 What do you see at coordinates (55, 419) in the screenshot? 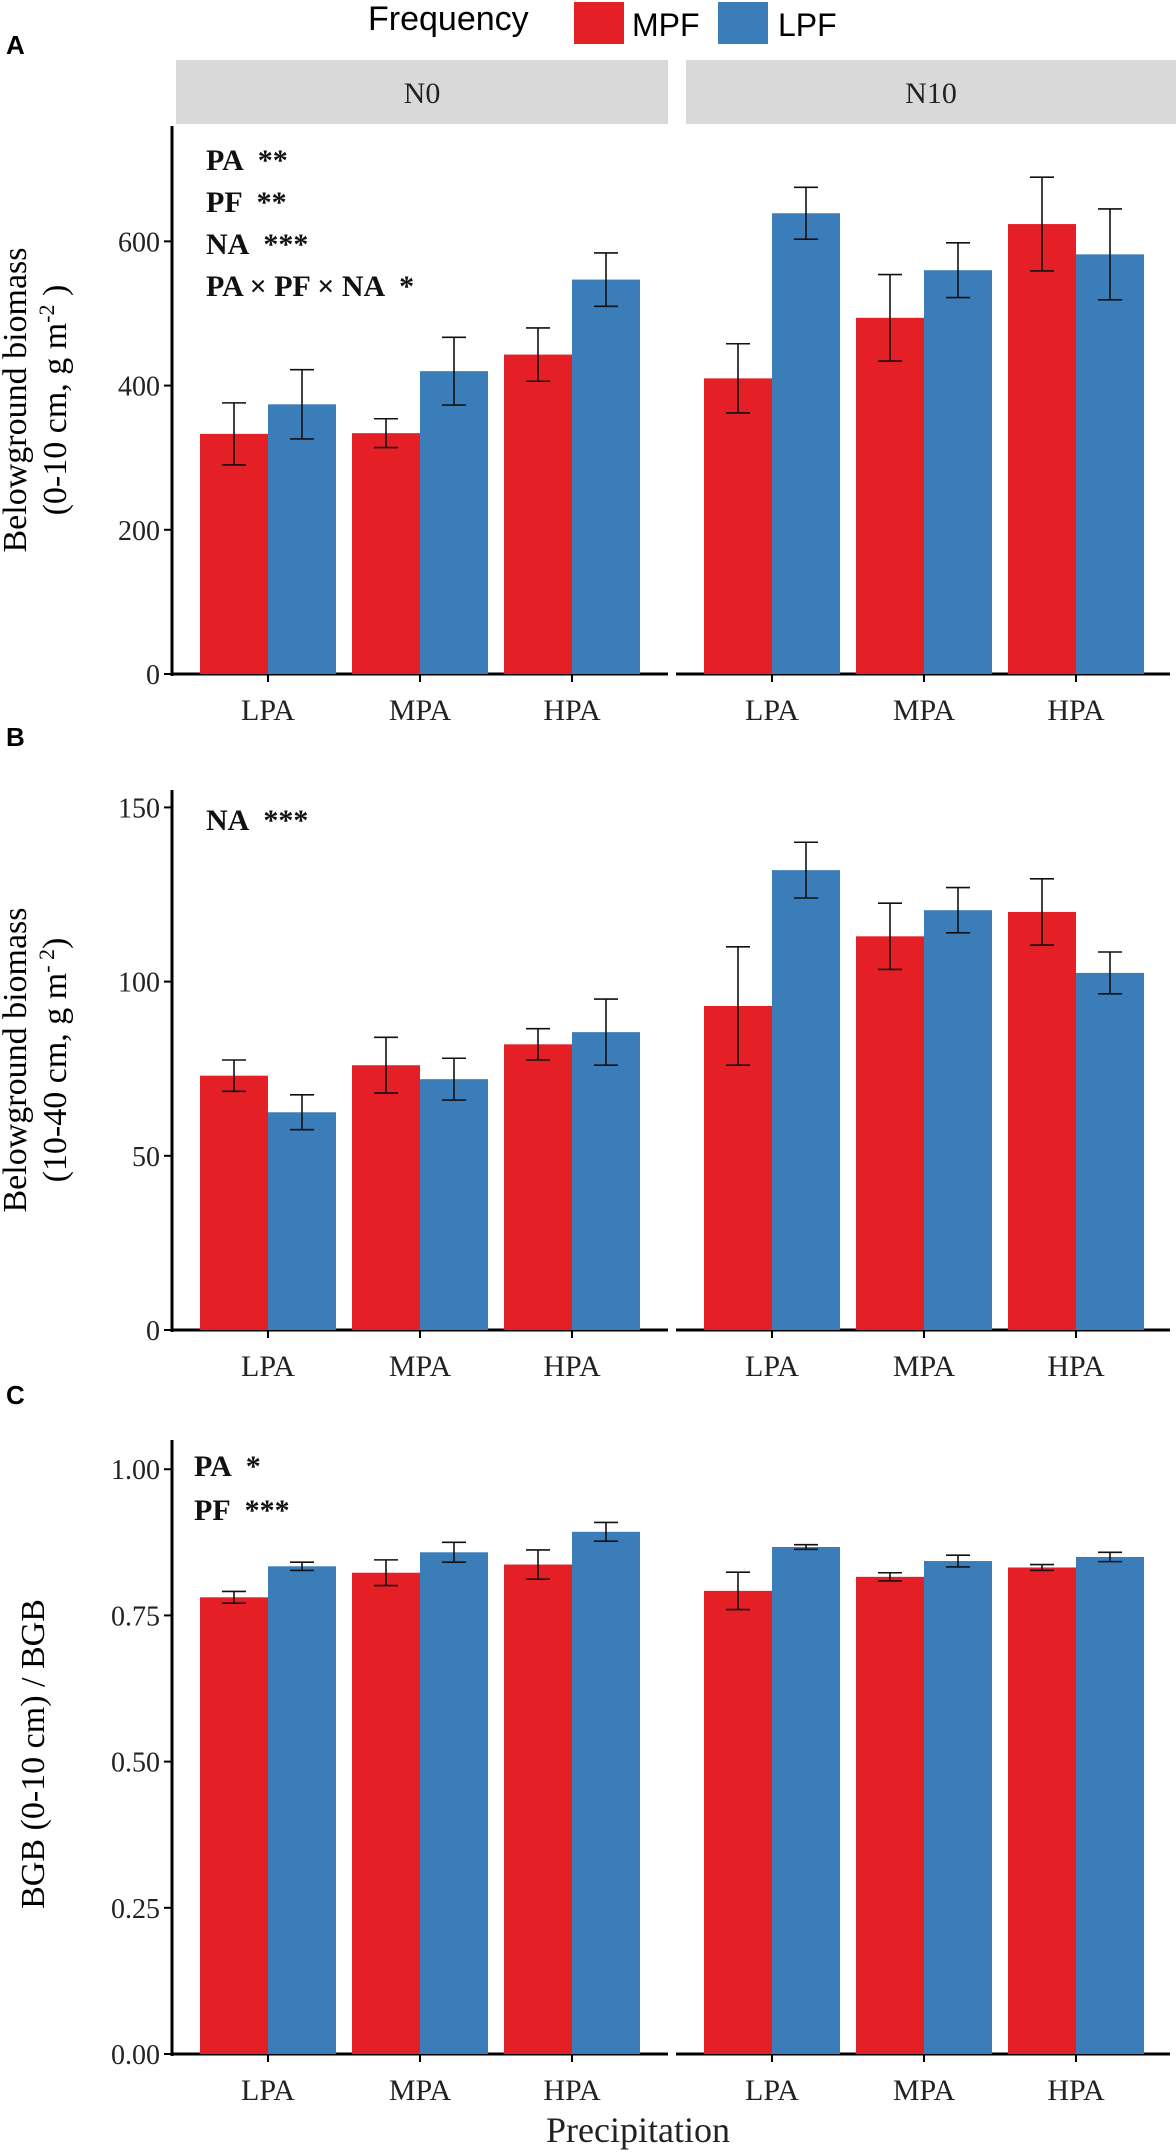
I see `y-axis-label-line2: (0-10 cm, g m` at bounding box center [55, 419].